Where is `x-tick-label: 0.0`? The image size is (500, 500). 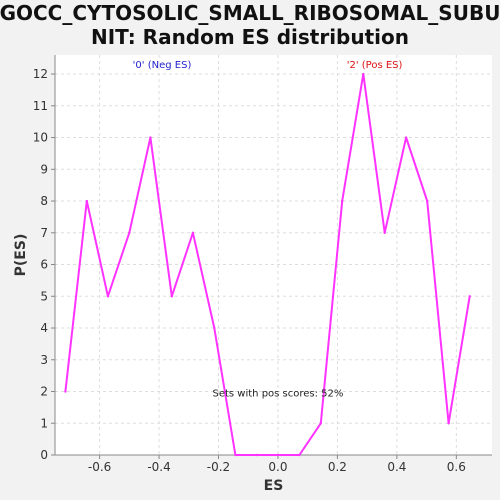
x-tick-label: 0.0 is located at coordinates (277, 467).